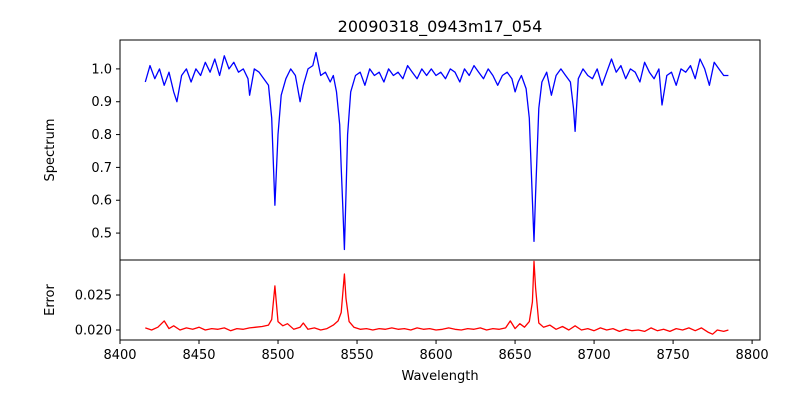  What do you see at coordinates (50, 300) in the screenshot?
I see `y-axis-label-error: Error` at bounding box center [50, 300].